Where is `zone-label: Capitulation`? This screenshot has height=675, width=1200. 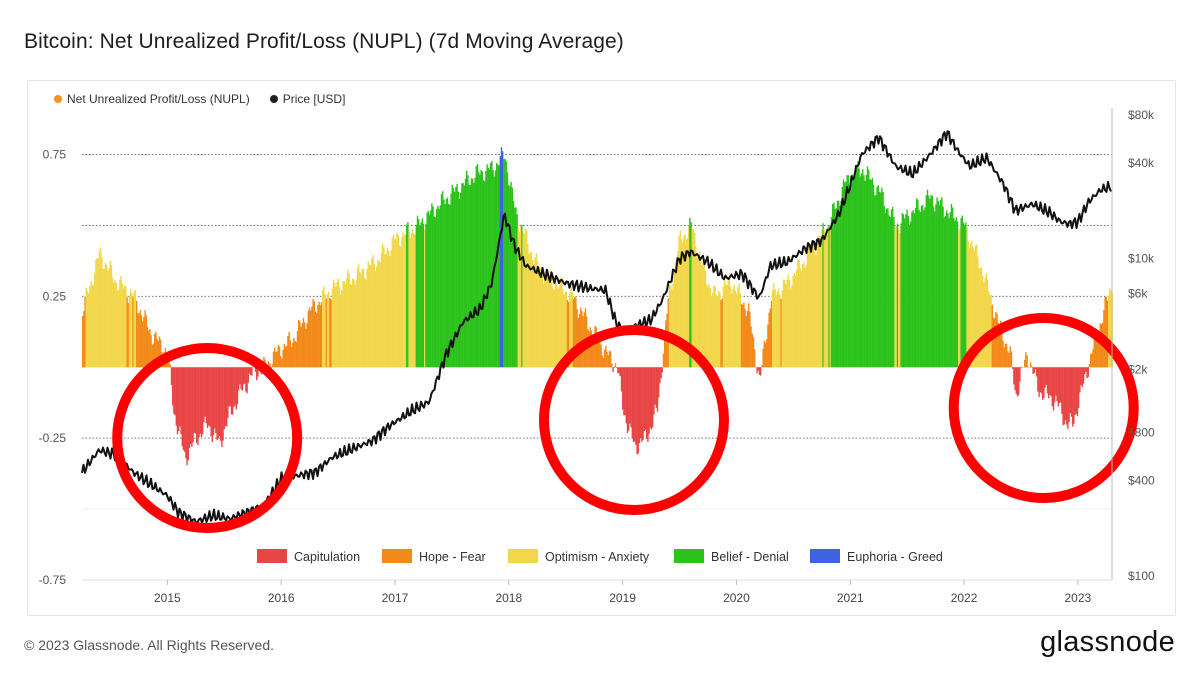
zone-label: Capitulation is located at coordinates (327, 557).